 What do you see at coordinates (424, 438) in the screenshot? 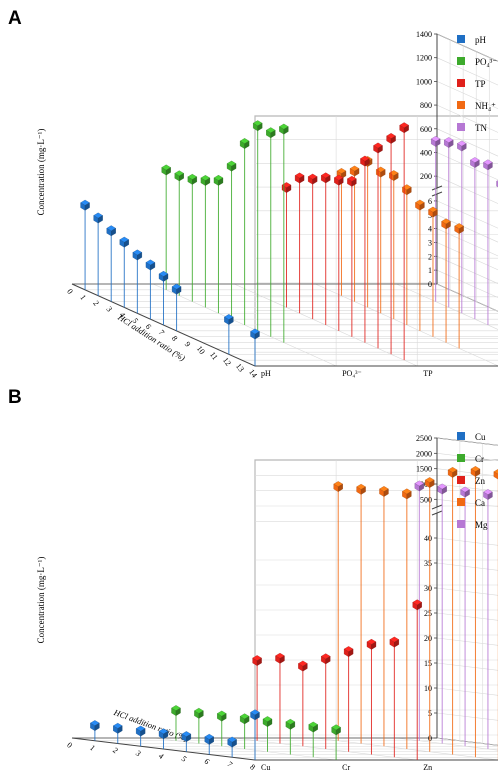
I see `y-tick-label: 2500` at bounding box center [424, 438].